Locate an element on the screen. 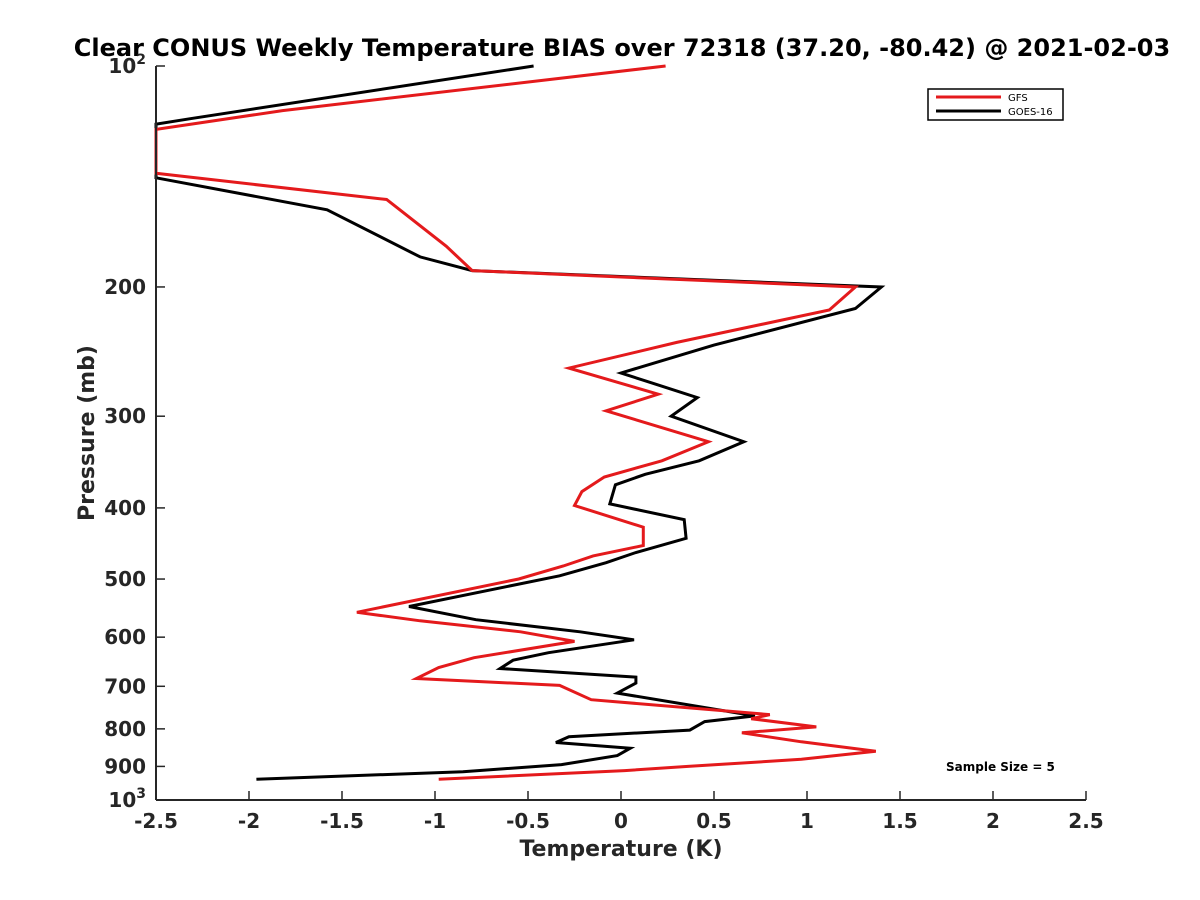 The width and height of the screenshot is (1200, 900). y-axis-ticks: 10² 200 300 400 500 600 700 800 900 10³ is located at coordinates (134, 432).